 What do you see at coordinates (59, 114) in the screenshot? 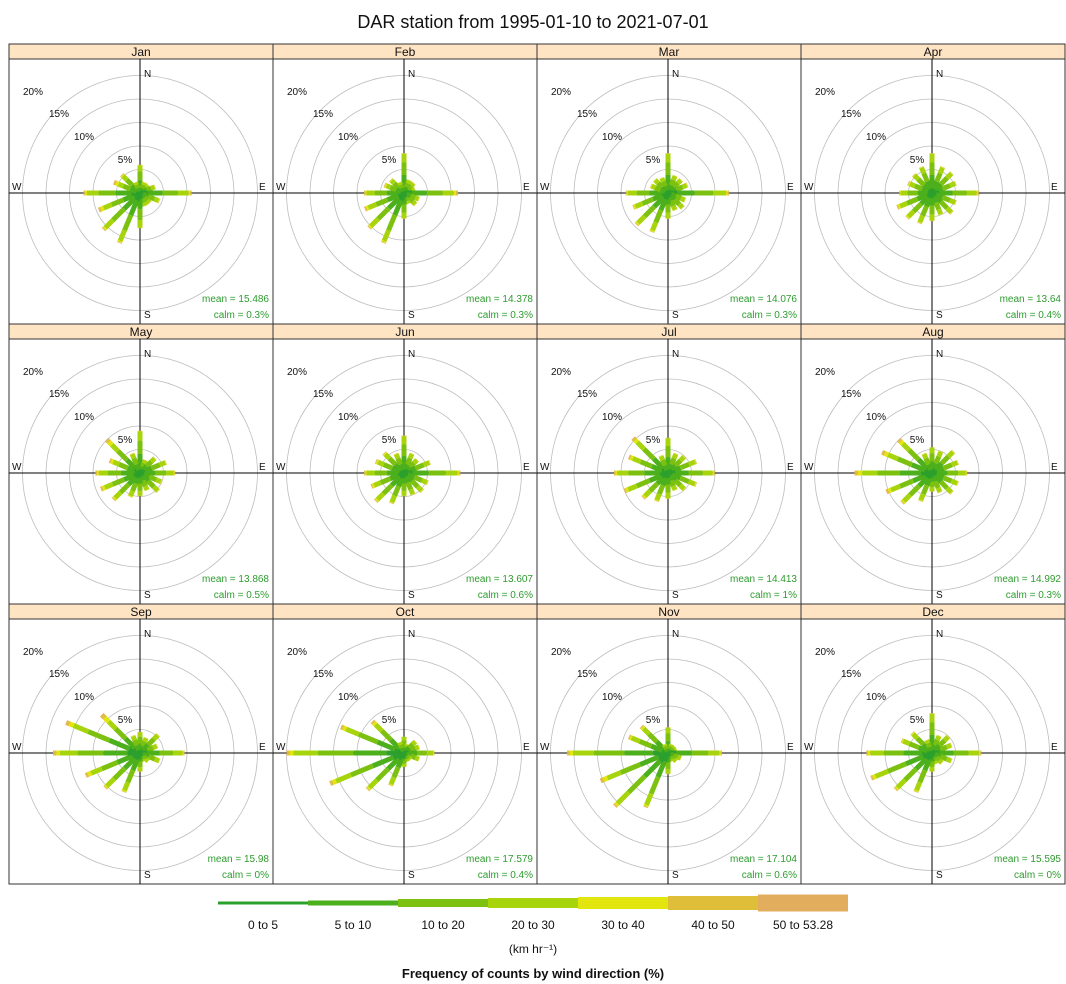
I see `ring-label: 15%` at bounding box center [59, 114].